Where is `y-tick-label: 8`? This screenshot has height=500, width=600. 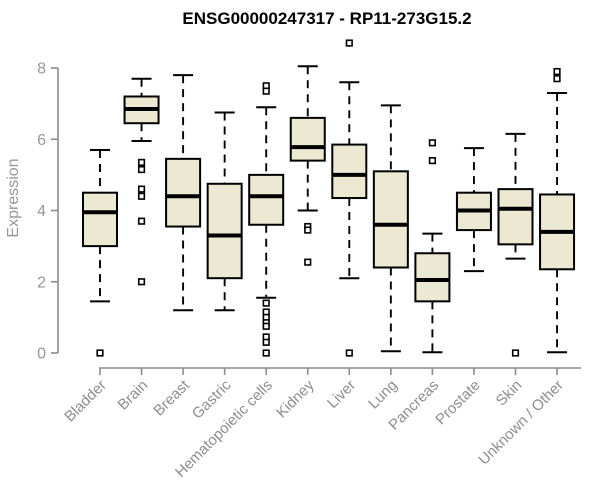 y-tick-label: 8 is located at coordinates (41, 69).